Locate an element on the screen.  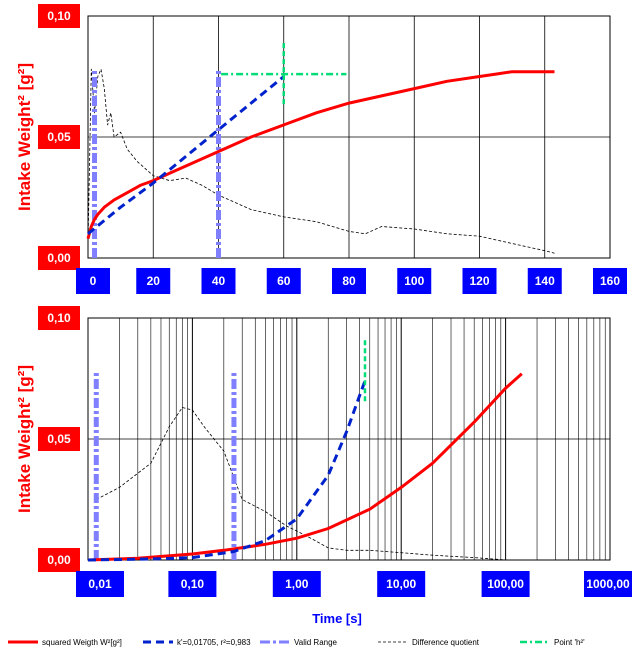
x-tick-label: 100,00 is located at coordinates (505, 584).